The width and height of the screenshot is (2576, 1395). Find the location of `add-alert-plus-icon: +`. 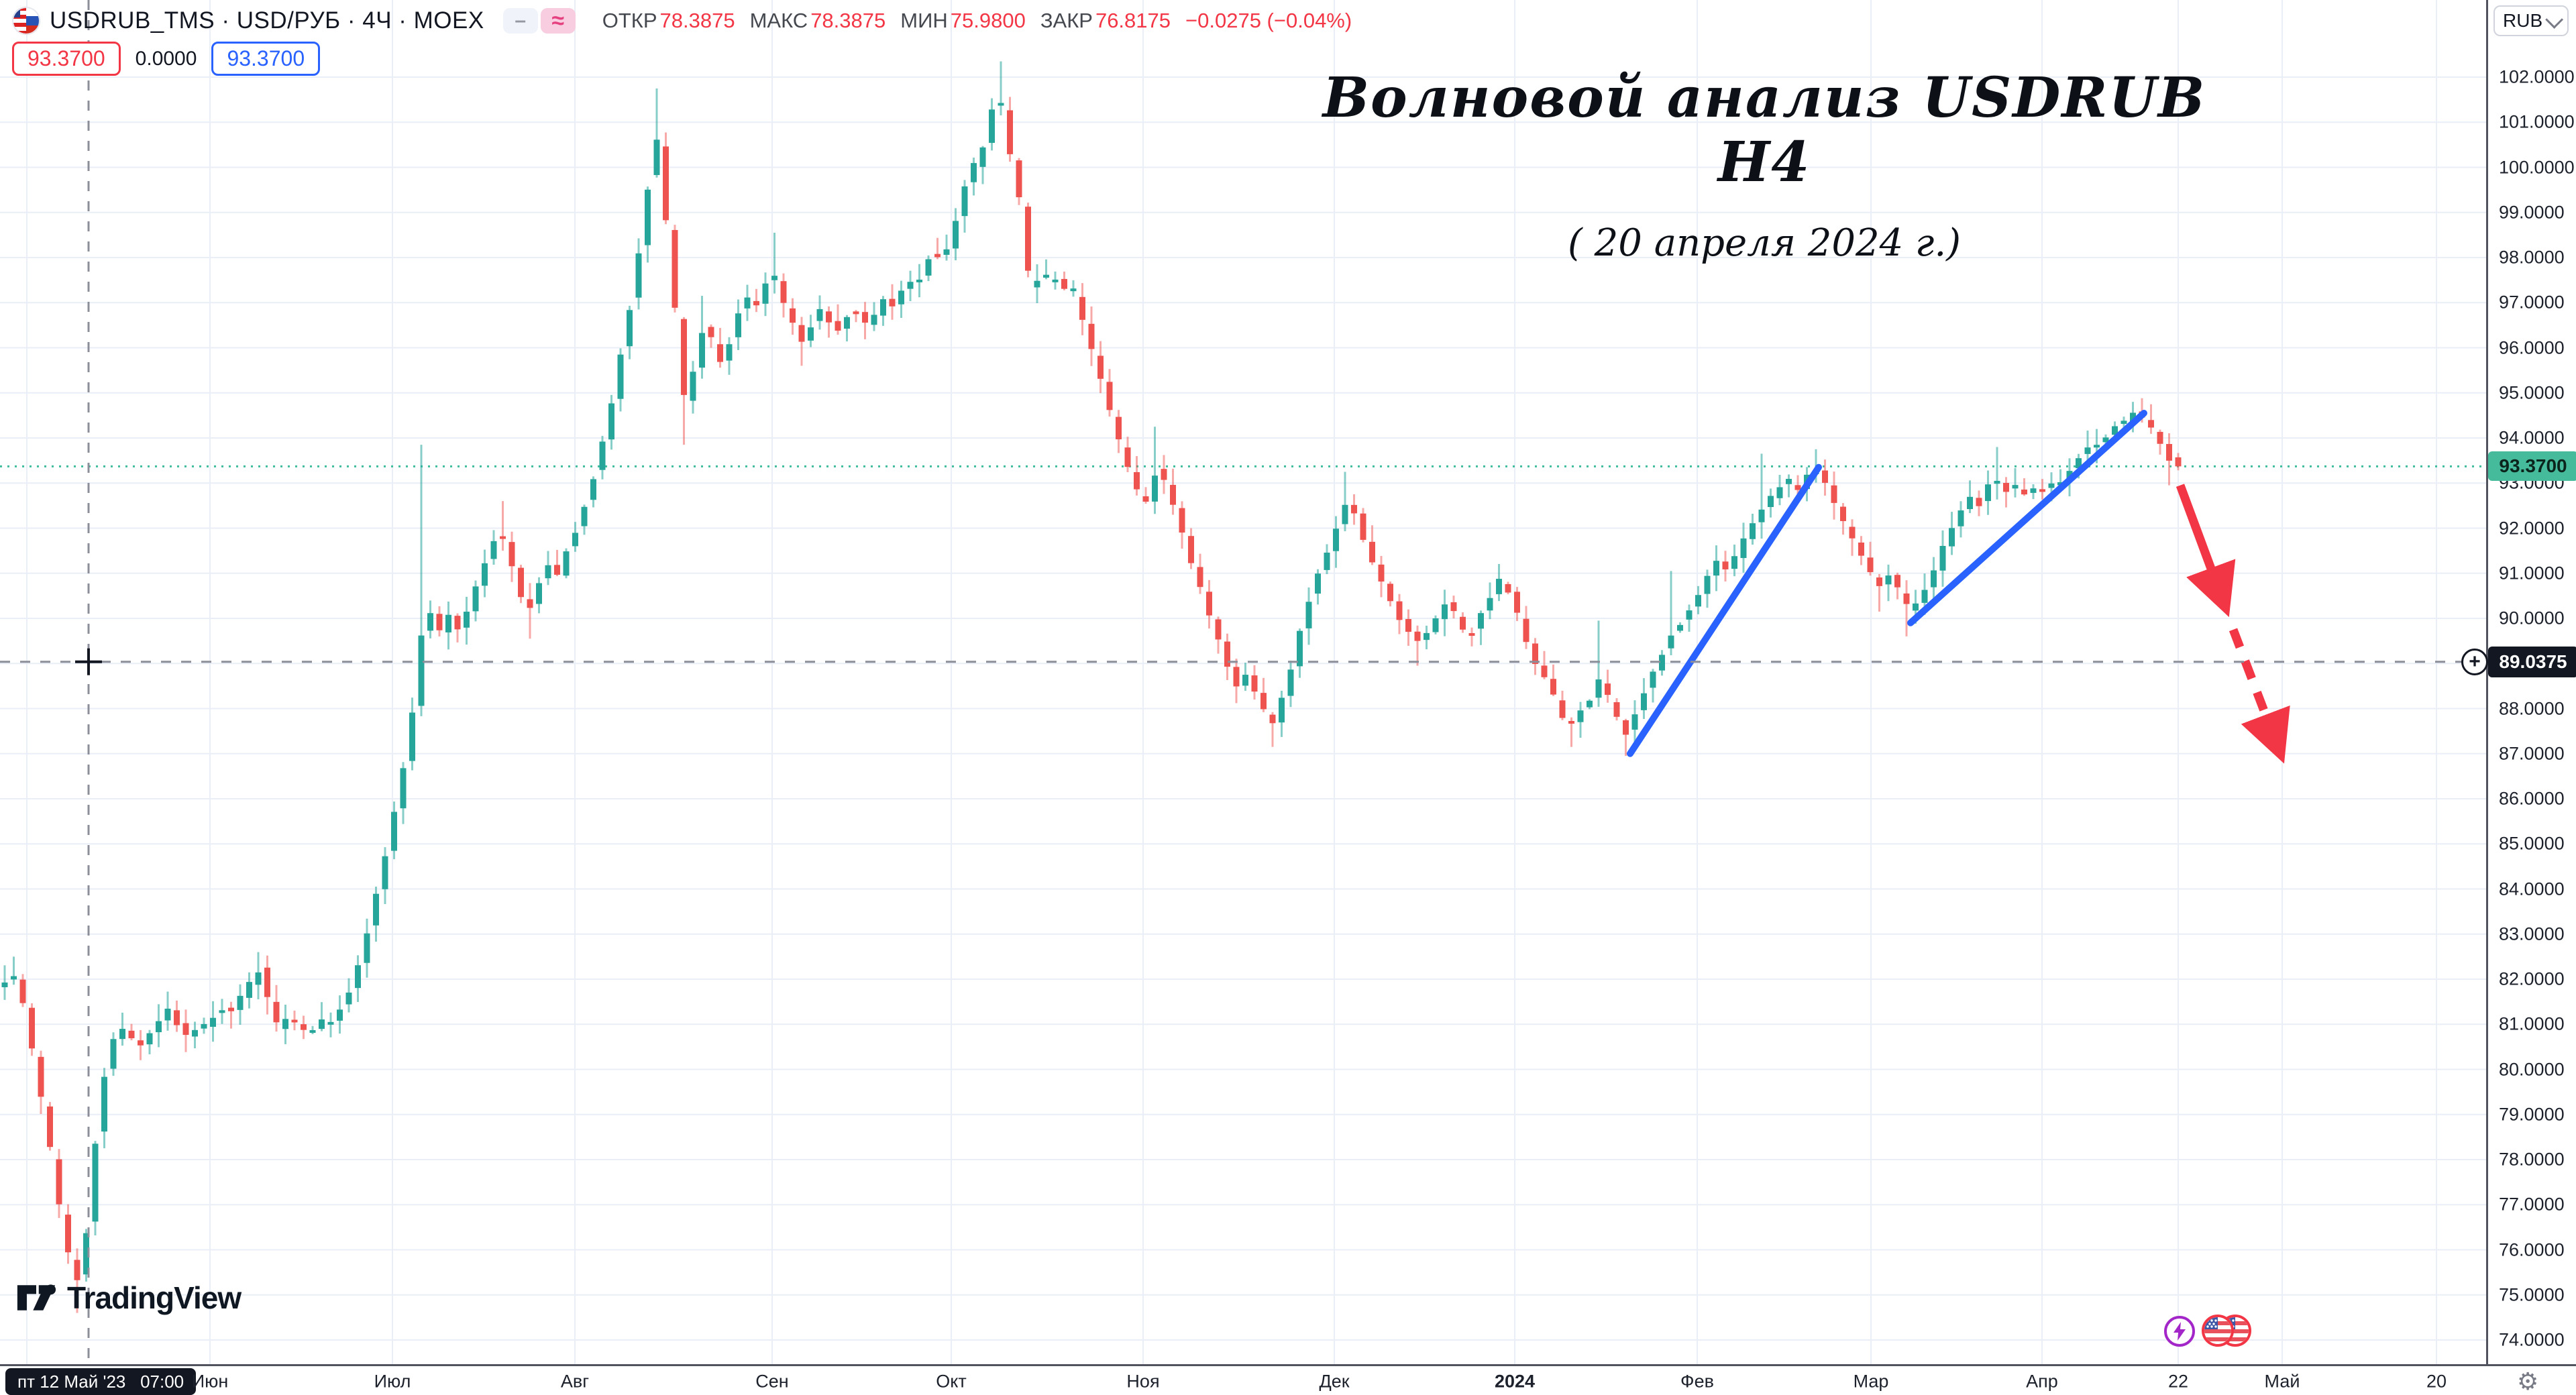

add-alert-plus-icon: + is located at coordinates (2474, 661).